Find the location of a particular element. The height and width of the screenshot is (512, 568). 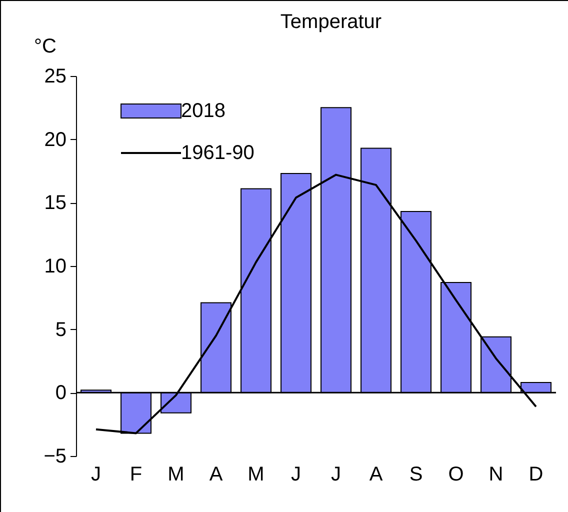

y-tick-label: 10 is located at coordinates (55, 267).